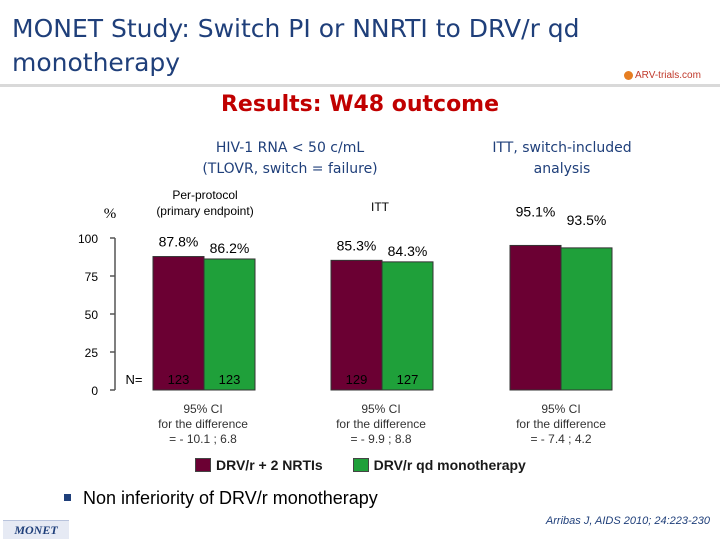 This screenshot has width=720, height=540. I want to click on arv-trials-logo: ARV-trials.com, so click(662, 75).